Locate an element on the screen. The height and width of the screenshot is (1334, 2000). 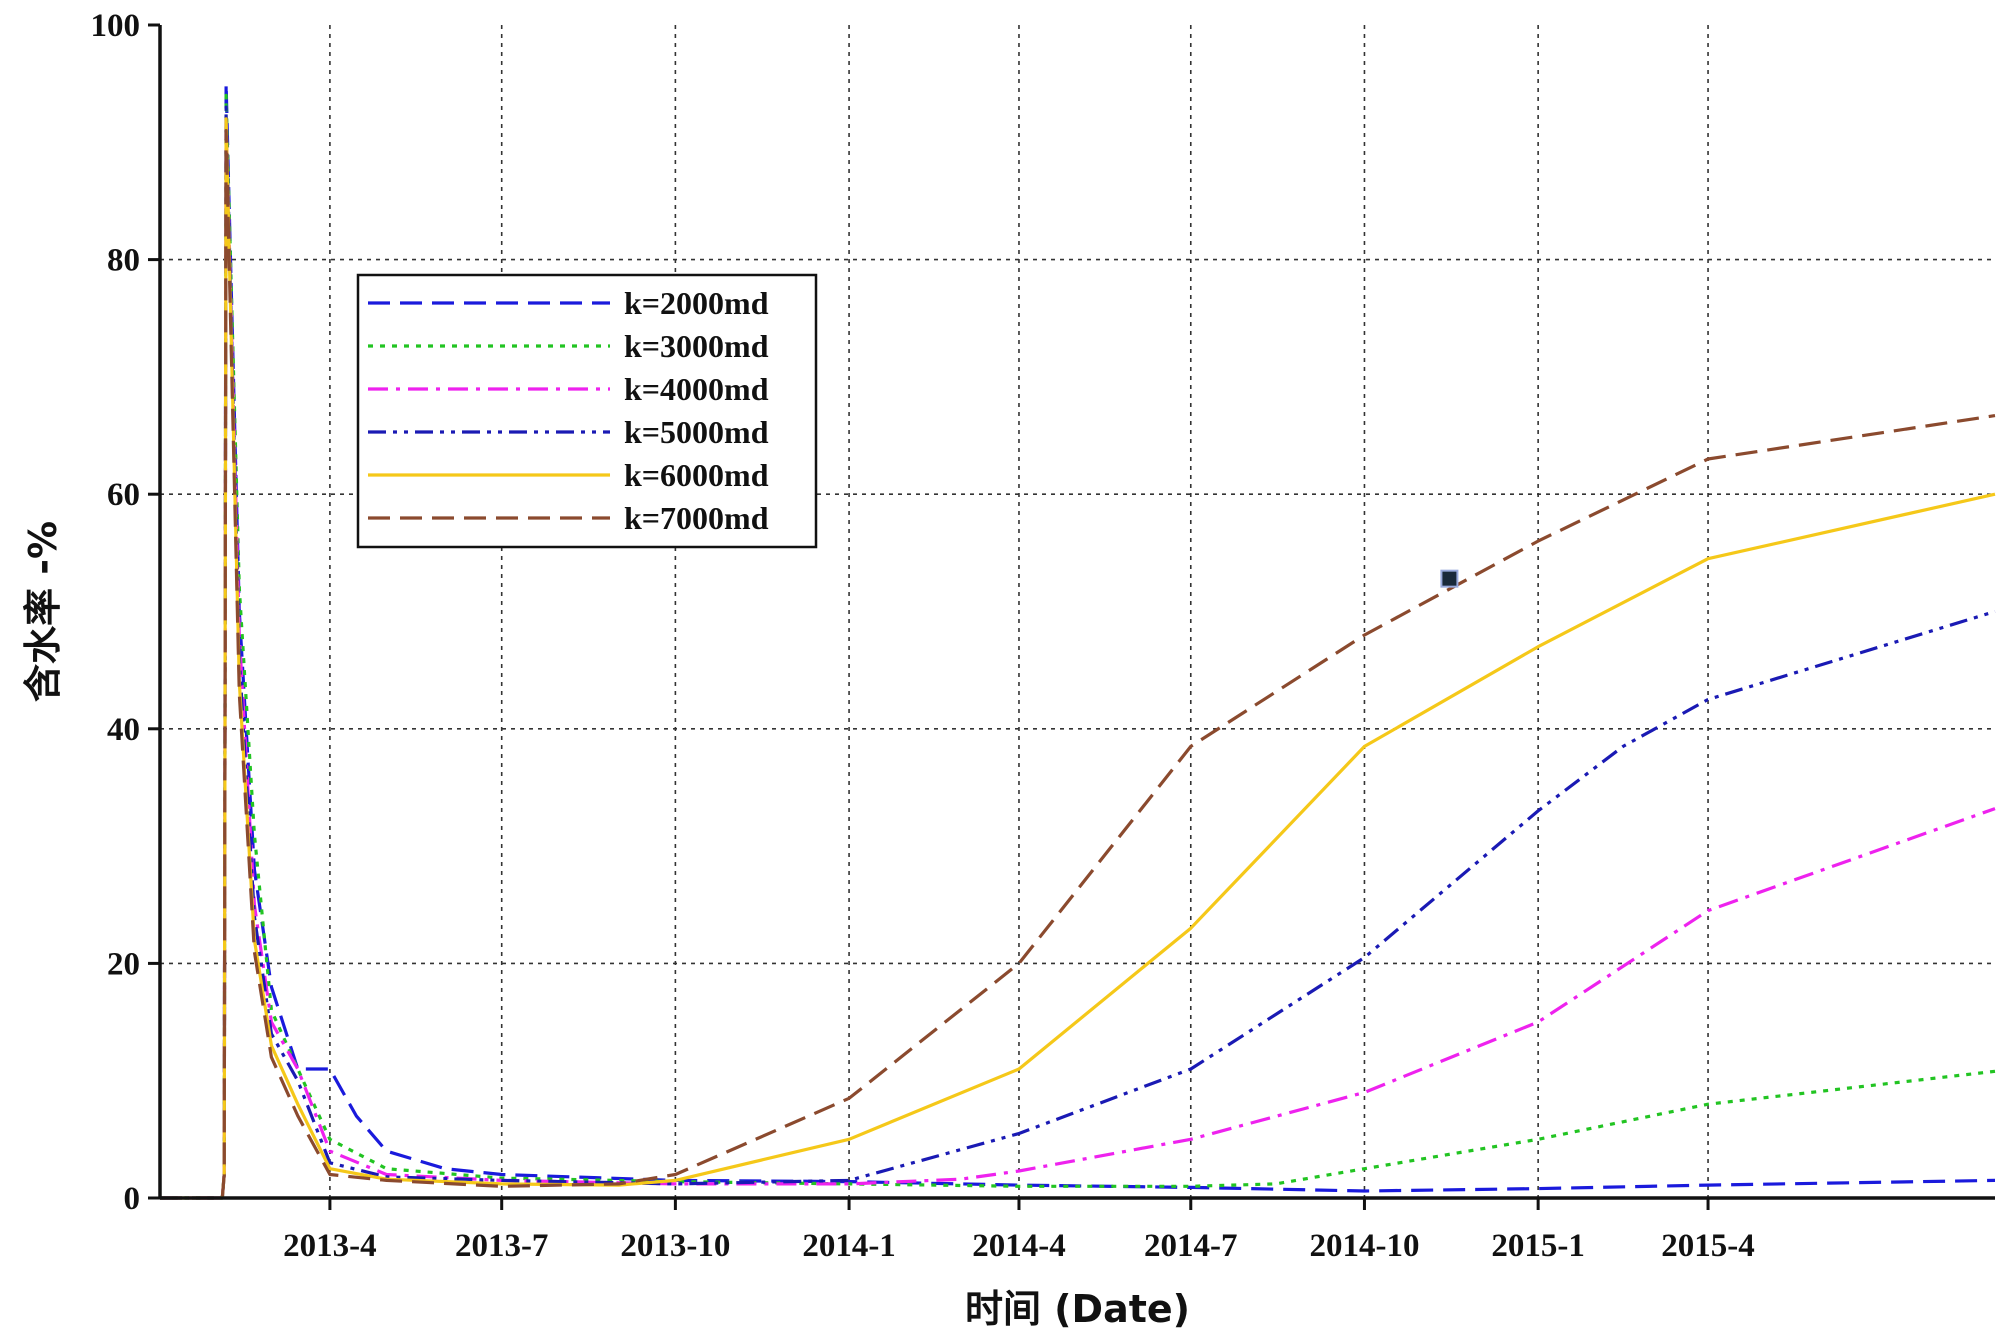
marker-layer is located at coordinates (1449, 578).